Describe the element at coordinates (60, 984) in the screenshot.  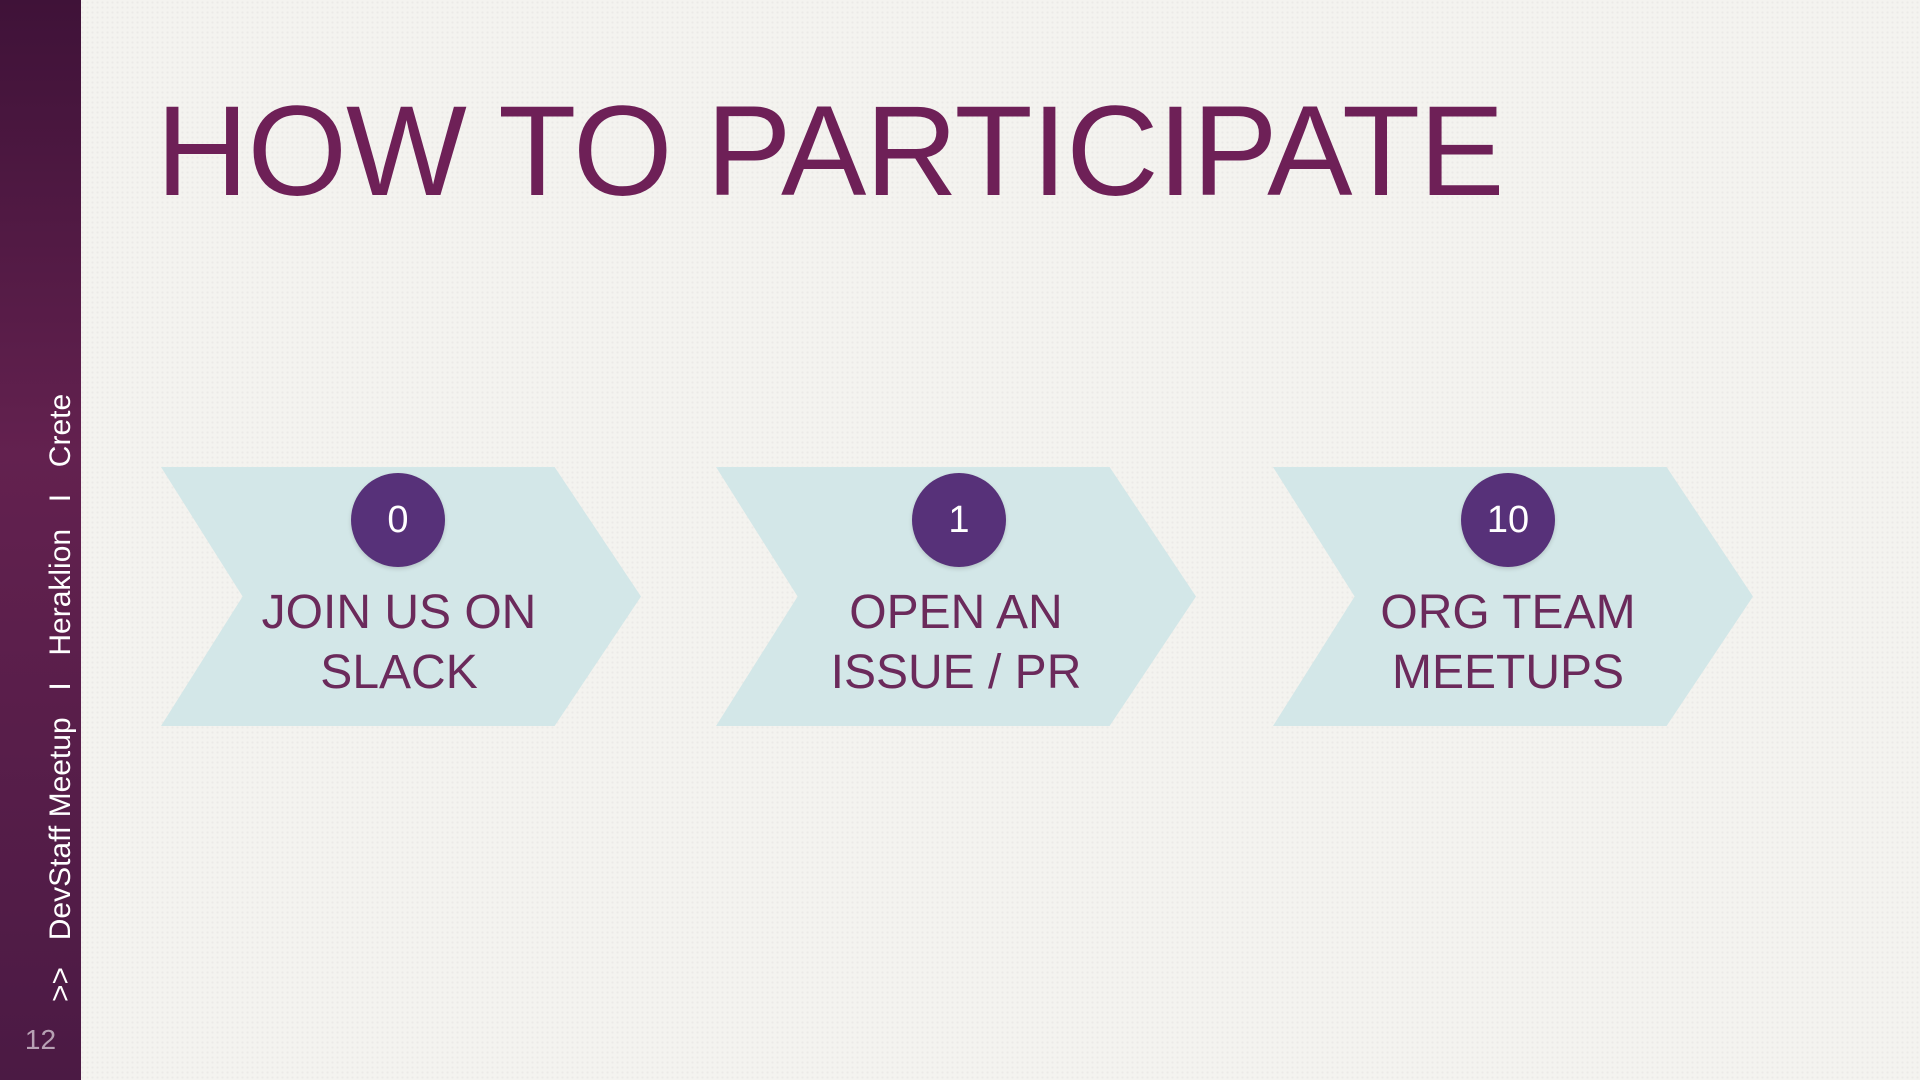
I see `sidebar-prefix: >>` at that location.